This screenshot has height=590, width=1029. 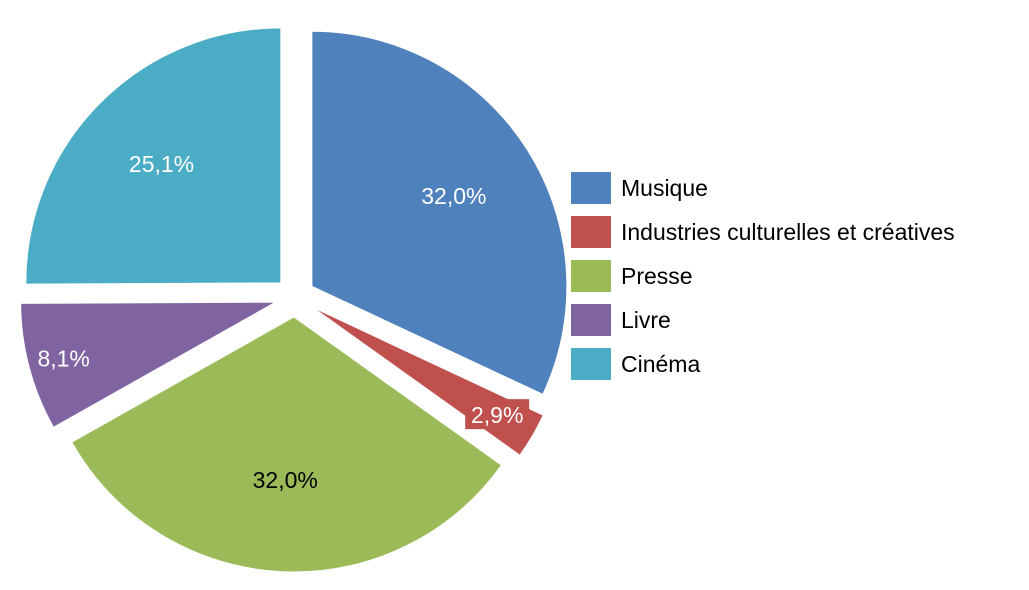 I want to click on data-label-musique: 32,0%, so click(x=453, y=196).